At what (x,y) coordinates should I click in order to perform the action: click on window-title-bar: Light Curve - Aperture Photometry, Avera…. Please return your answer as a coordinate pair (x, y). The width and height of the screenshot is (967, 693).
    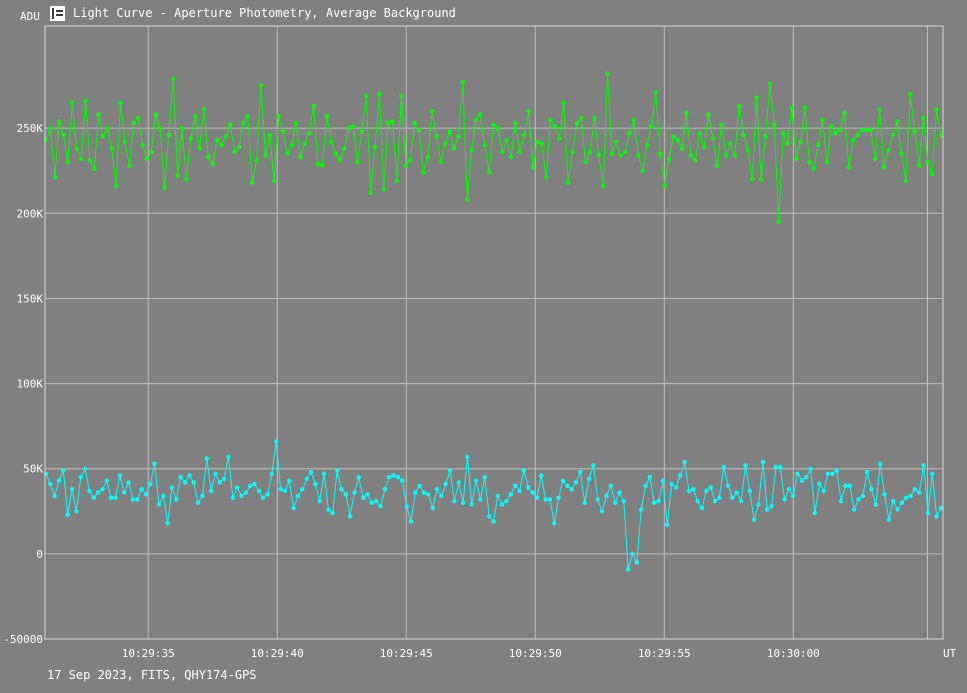
    Looking at the image, I should click on (253, 13).